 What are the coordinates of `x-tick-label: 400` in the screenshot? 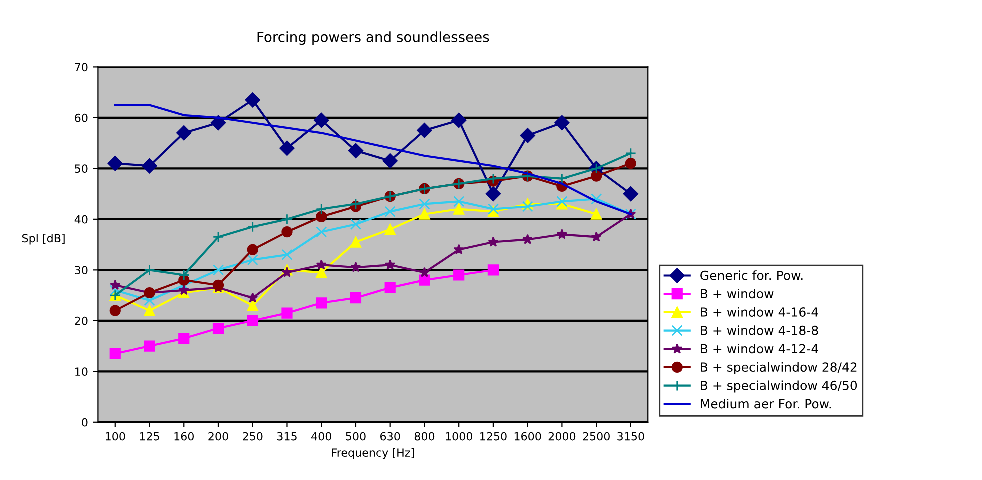 It's located at (322, 436).